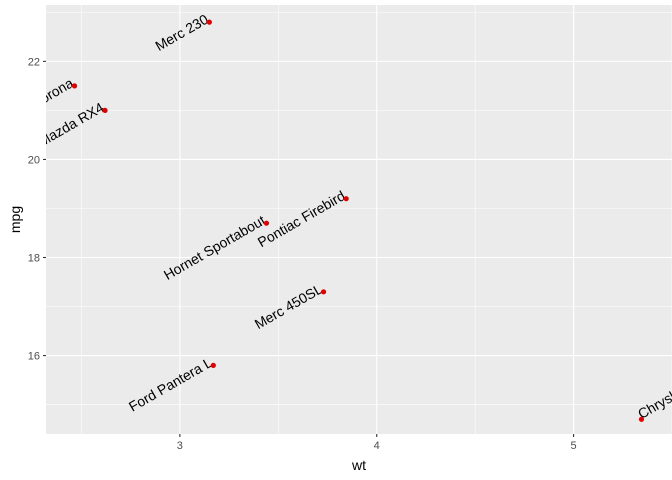 This screenshot has height=480, width=672. What do you see at coordinates (37, 209) in the screenshot?
I see `y-axis-ticks: 16 18 20 22` at bounding box center [37, 209].